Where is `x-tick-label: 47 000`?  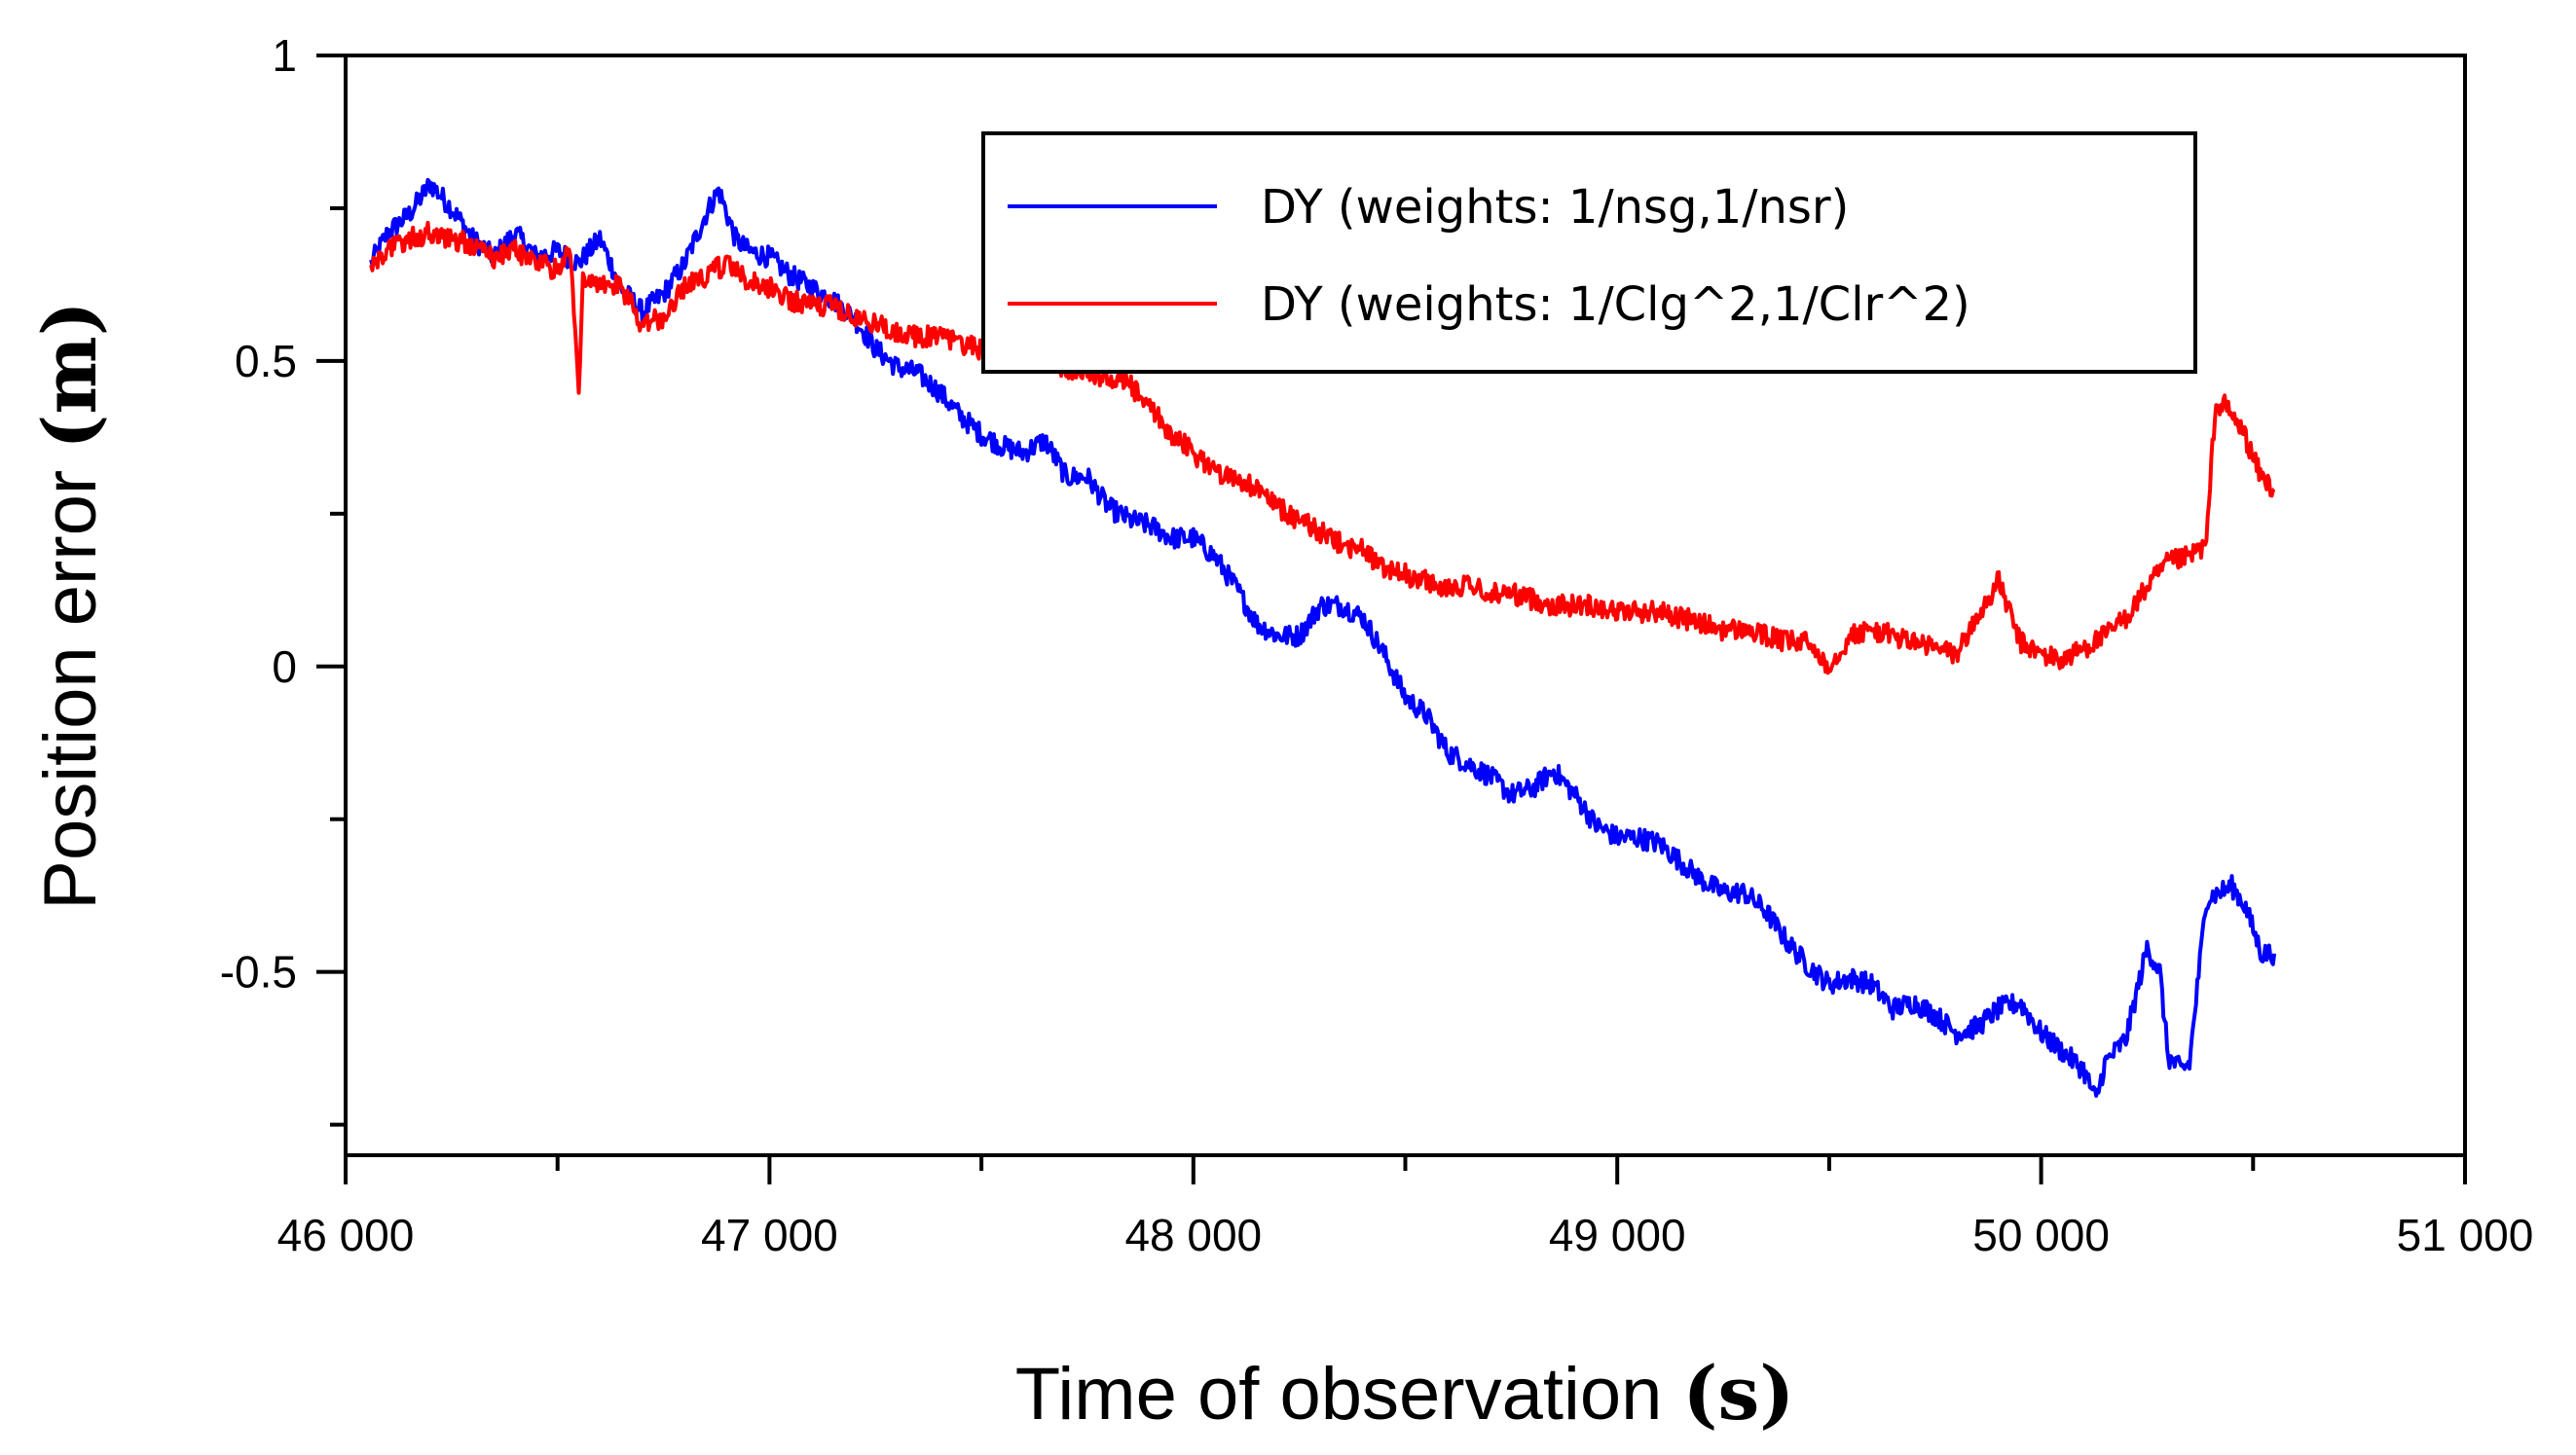 x-tick-label: 47 000 is located at coordinates (769, 1235).